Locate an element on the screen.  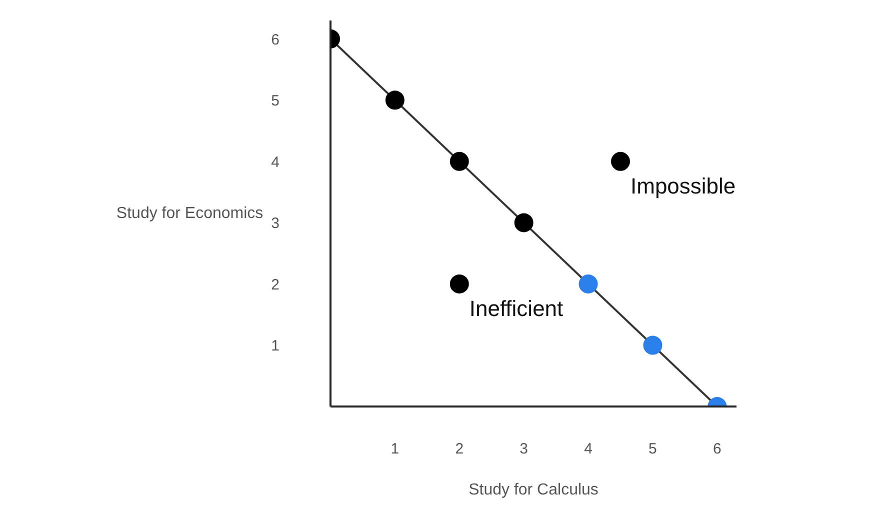
y-tick-label: 6 is located at coordinates (275, 39).